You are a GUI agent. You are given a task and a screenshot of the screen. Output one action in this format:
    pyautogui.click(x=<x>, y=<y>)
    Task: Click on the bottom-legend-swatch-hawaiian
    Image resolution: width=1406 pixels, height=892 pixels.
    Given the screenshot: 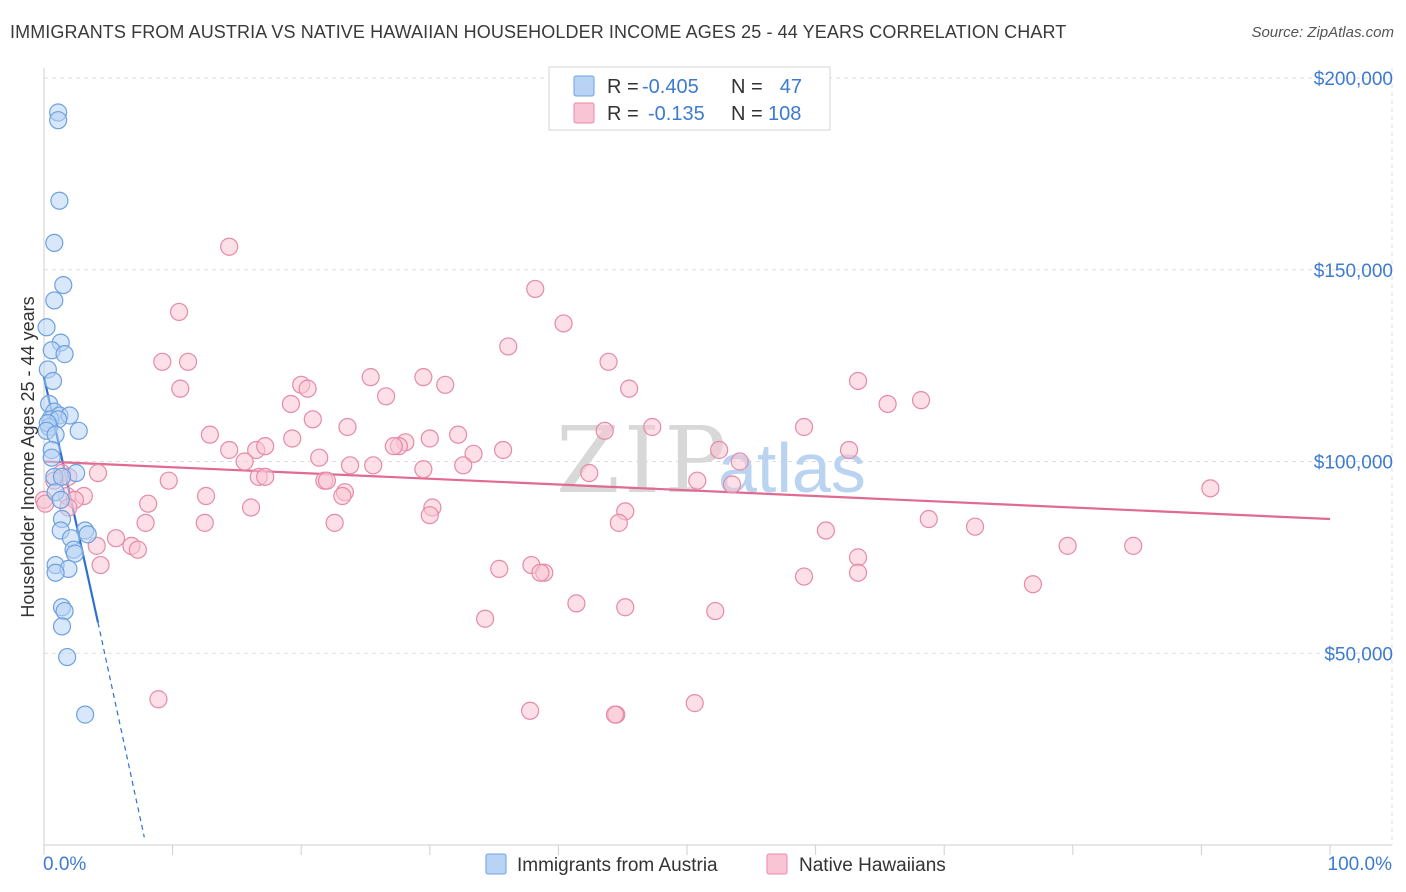 What is the action you would take?
    pyautogui.click(x=777, y=864)
    